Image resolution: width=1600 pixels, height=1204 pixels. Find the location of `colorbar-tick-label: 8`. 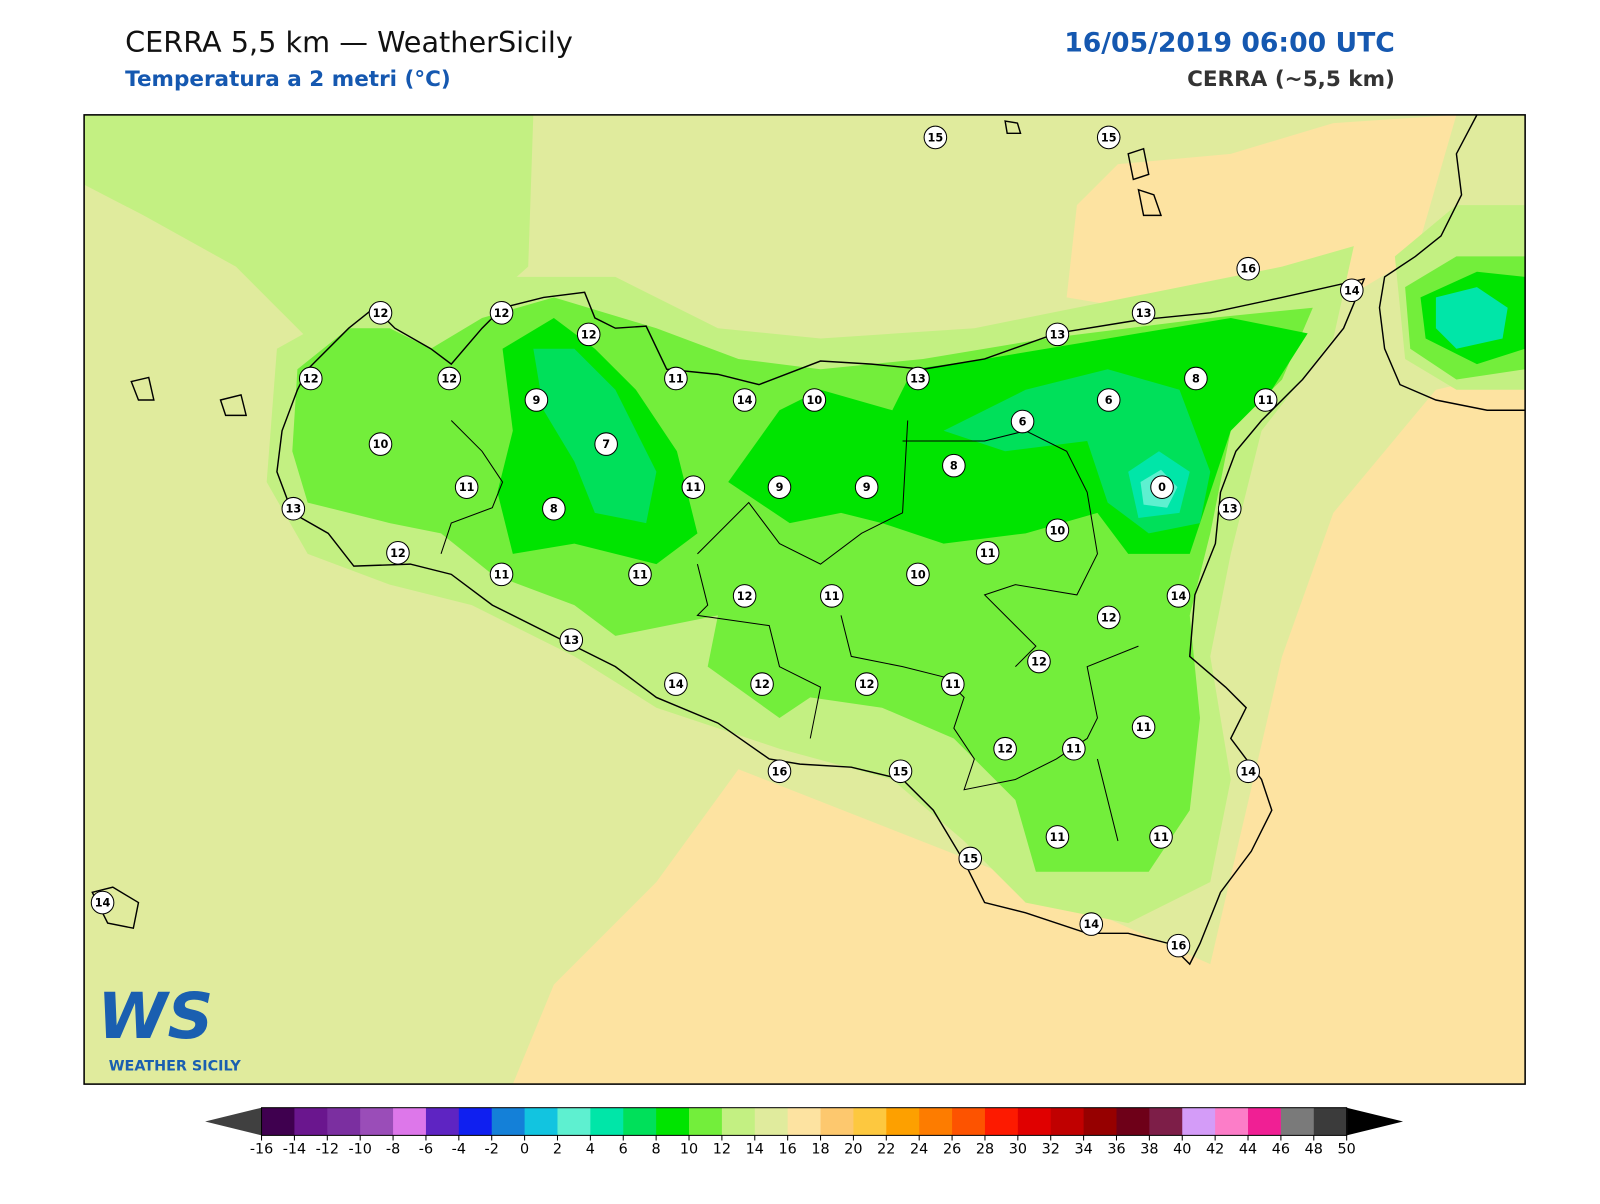

colorbar-tick-label: 8 is located at coordinates (656, 1150).